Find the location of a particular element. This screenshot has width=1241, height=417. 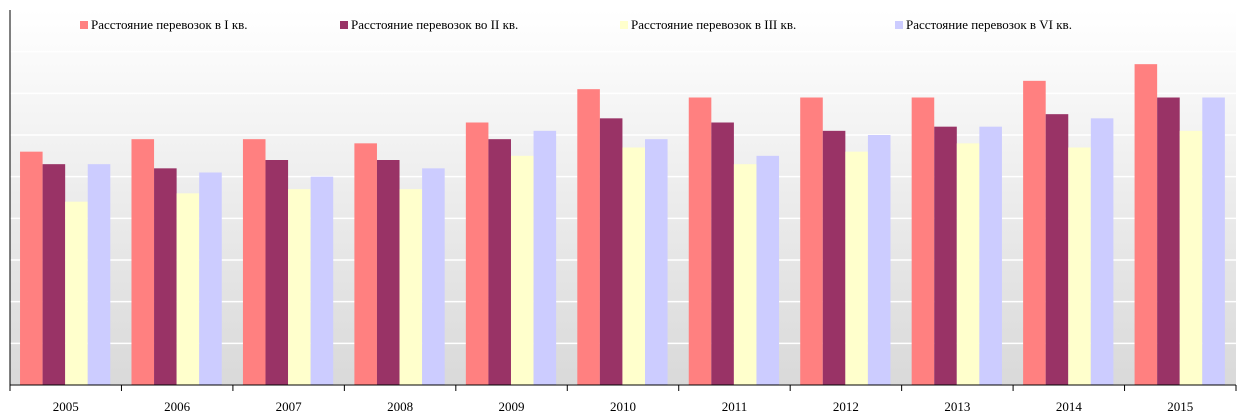

x-tick-label: 2010 is located at coordinates (623, 406).